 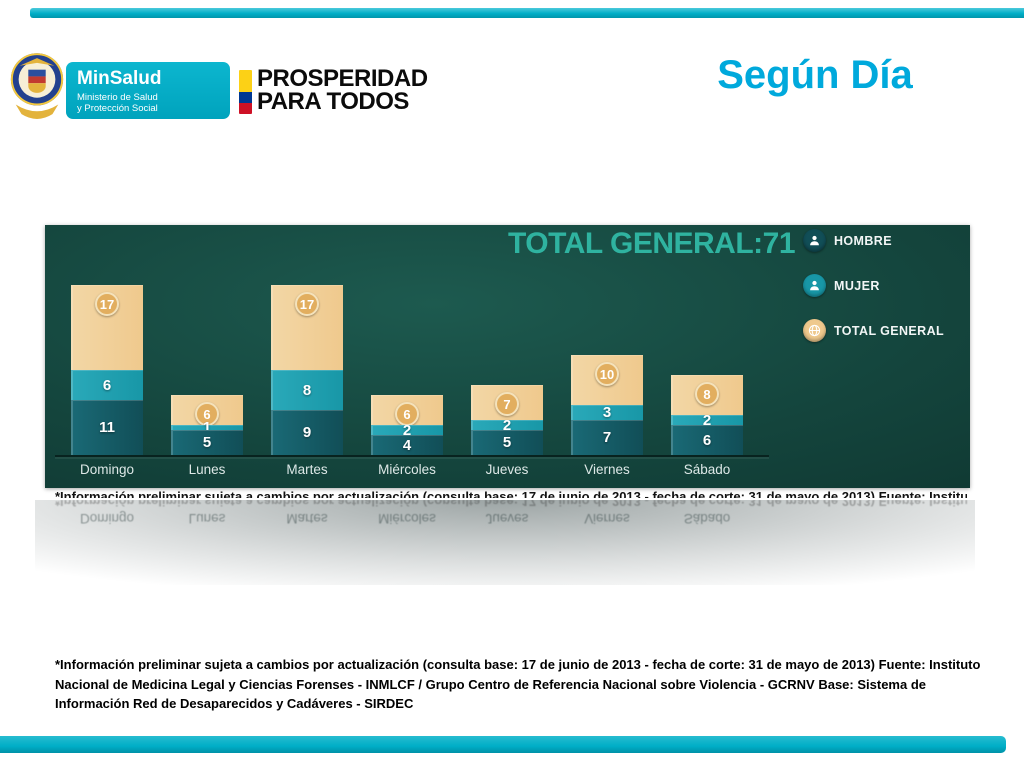 What do you see at coordinates (117, 108) in the screenshot?
I see `minsalud-subtitle-line2: y Protección Social` at bounding box center [117, 108].